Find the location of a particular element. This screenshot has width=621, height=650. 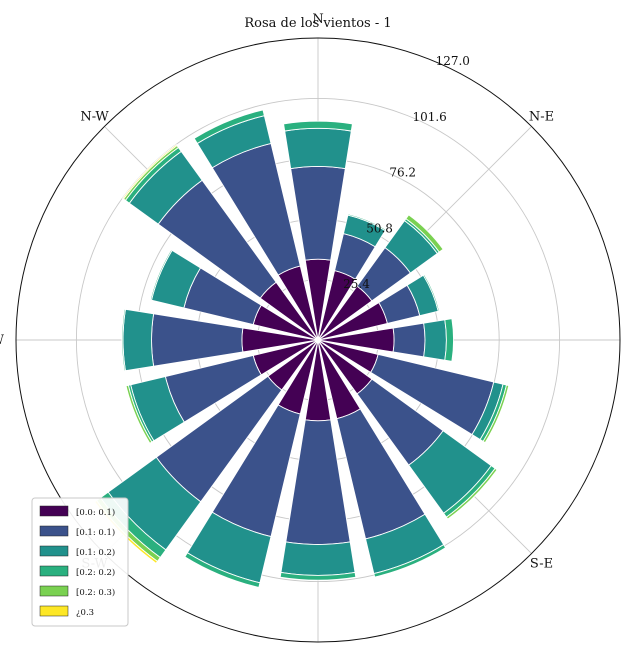

radial-tick-label: 50.8 is located at coordinates (379, 228).